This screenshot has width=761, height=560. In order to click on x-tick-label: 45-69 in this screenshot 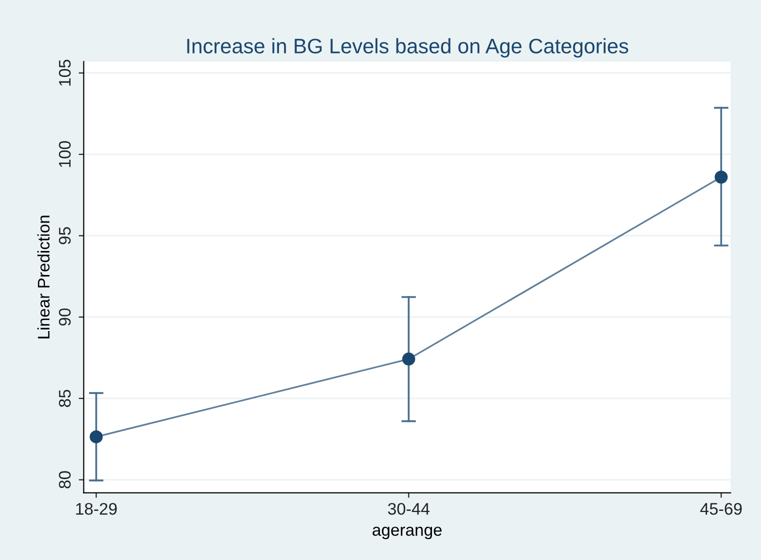, I will do `click(721, 508)`.